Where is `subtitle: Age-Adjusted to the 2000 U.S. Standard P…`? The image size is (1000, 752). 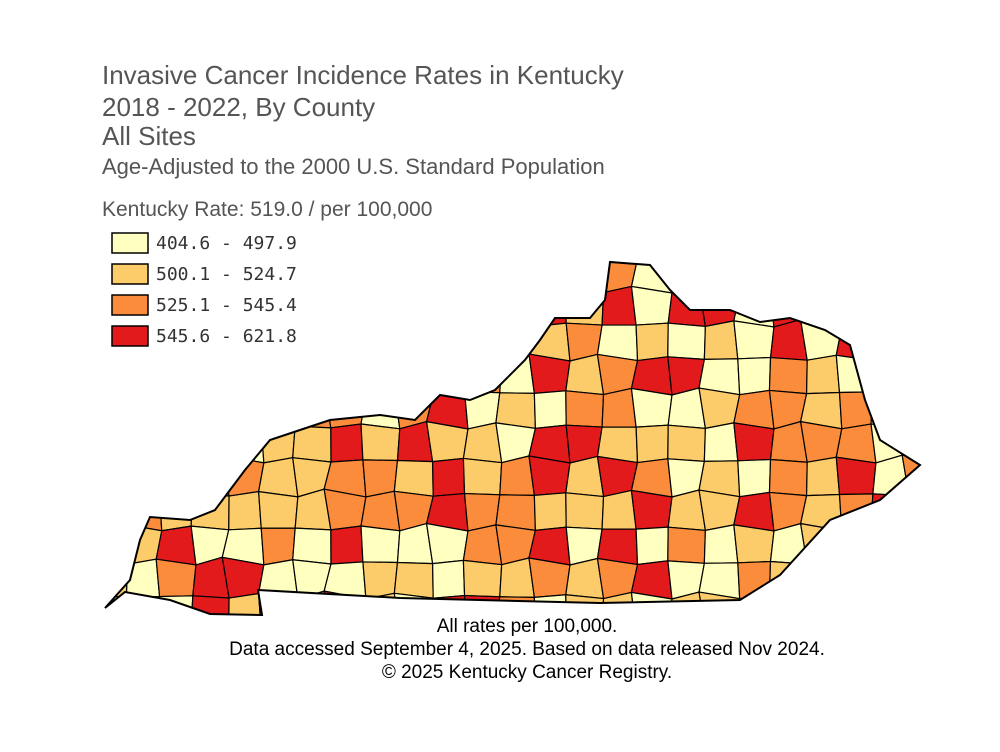 subtitle: Age-Adjusted to the 2000 U.S. Standard P… is located at coordinates (353, 166).